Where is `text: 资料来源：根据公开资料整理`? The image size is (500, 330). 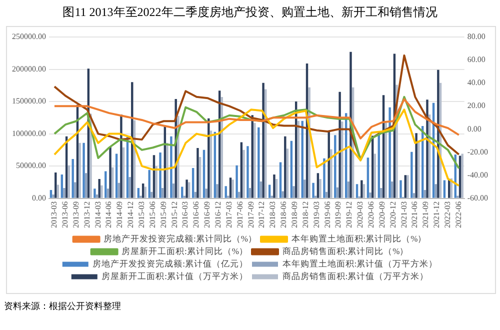 text: 资料来源：根据公开资料整理 is located at coordinates (62, 306).